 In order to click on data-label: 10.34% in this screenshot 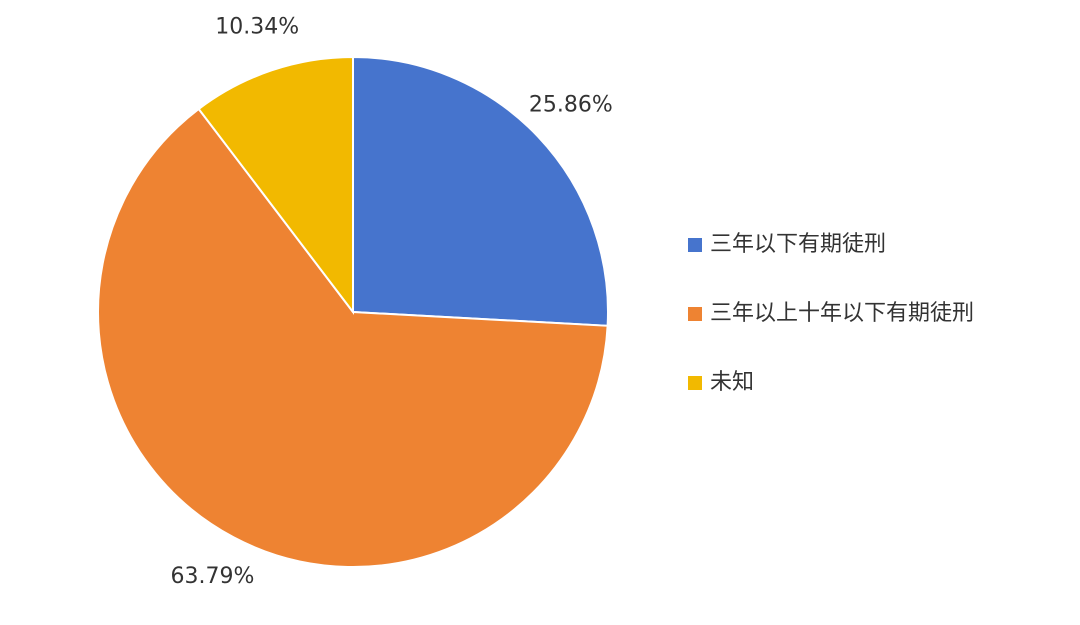, I will do `click(257, 27)`.